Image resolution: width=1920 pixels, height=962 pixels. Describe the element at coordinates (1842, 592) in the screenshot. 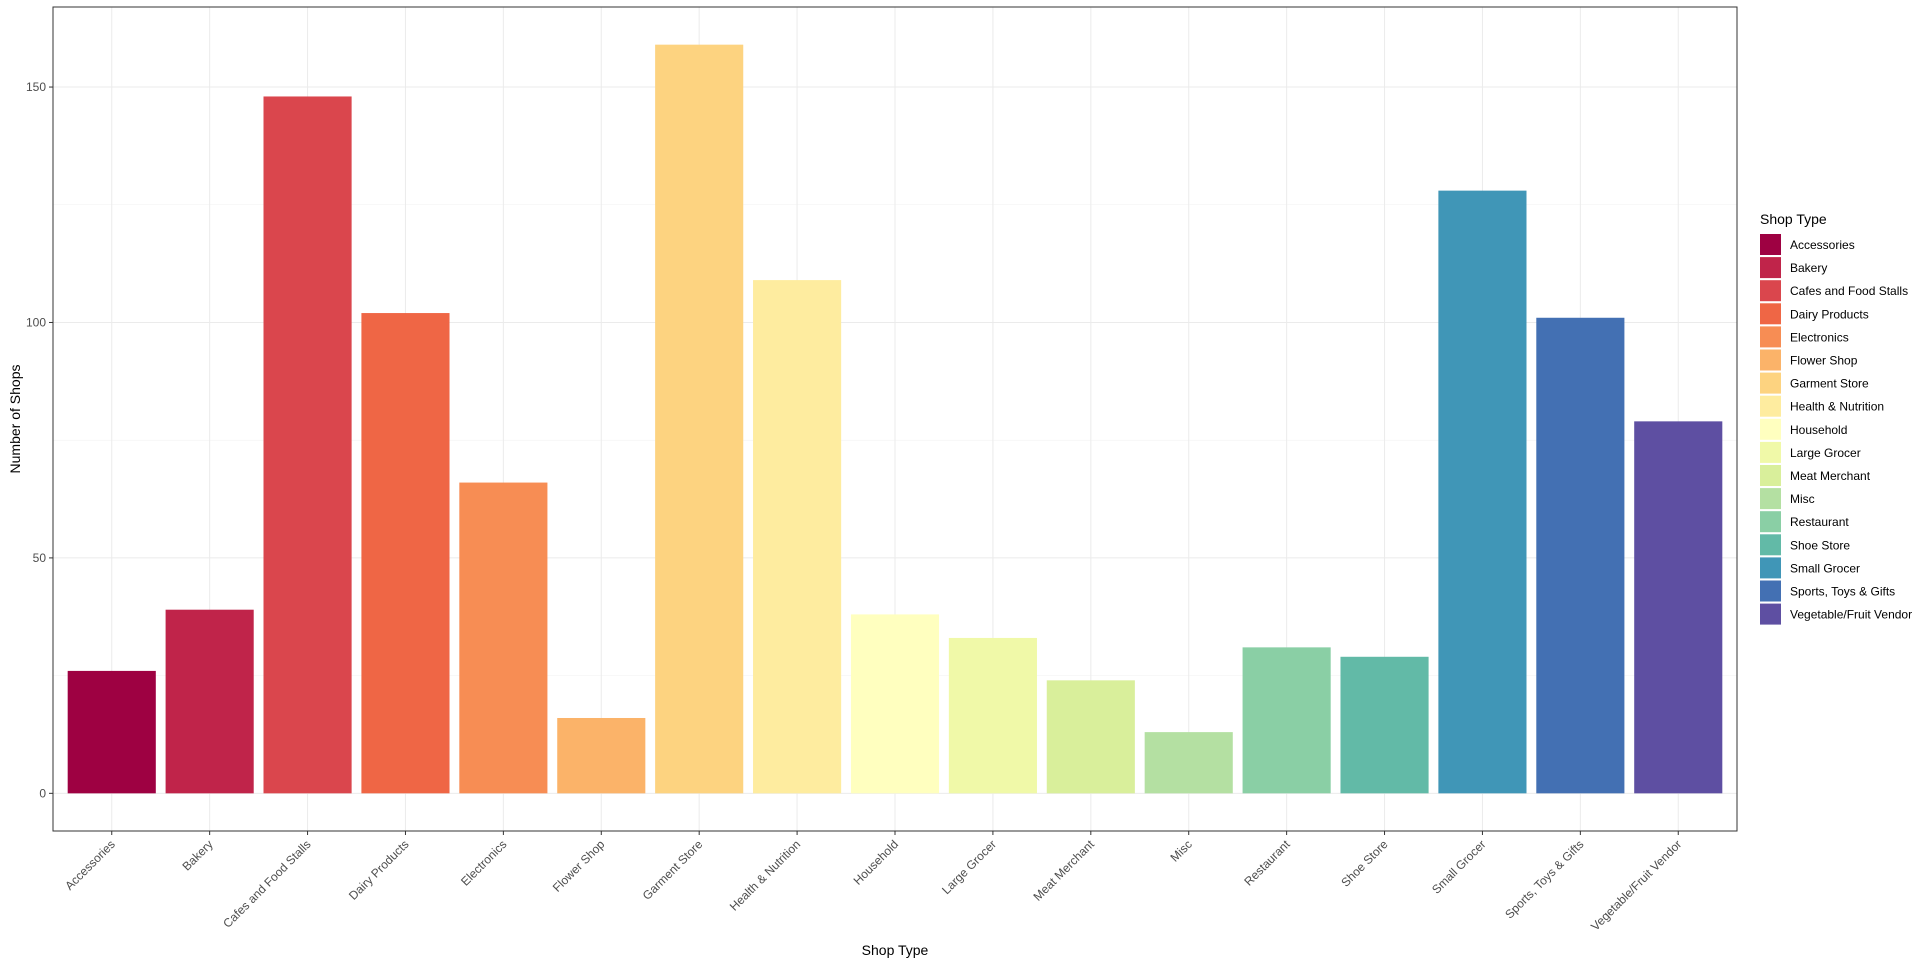

I see `legend-label: Sports, Toys & Gifts` at that location.